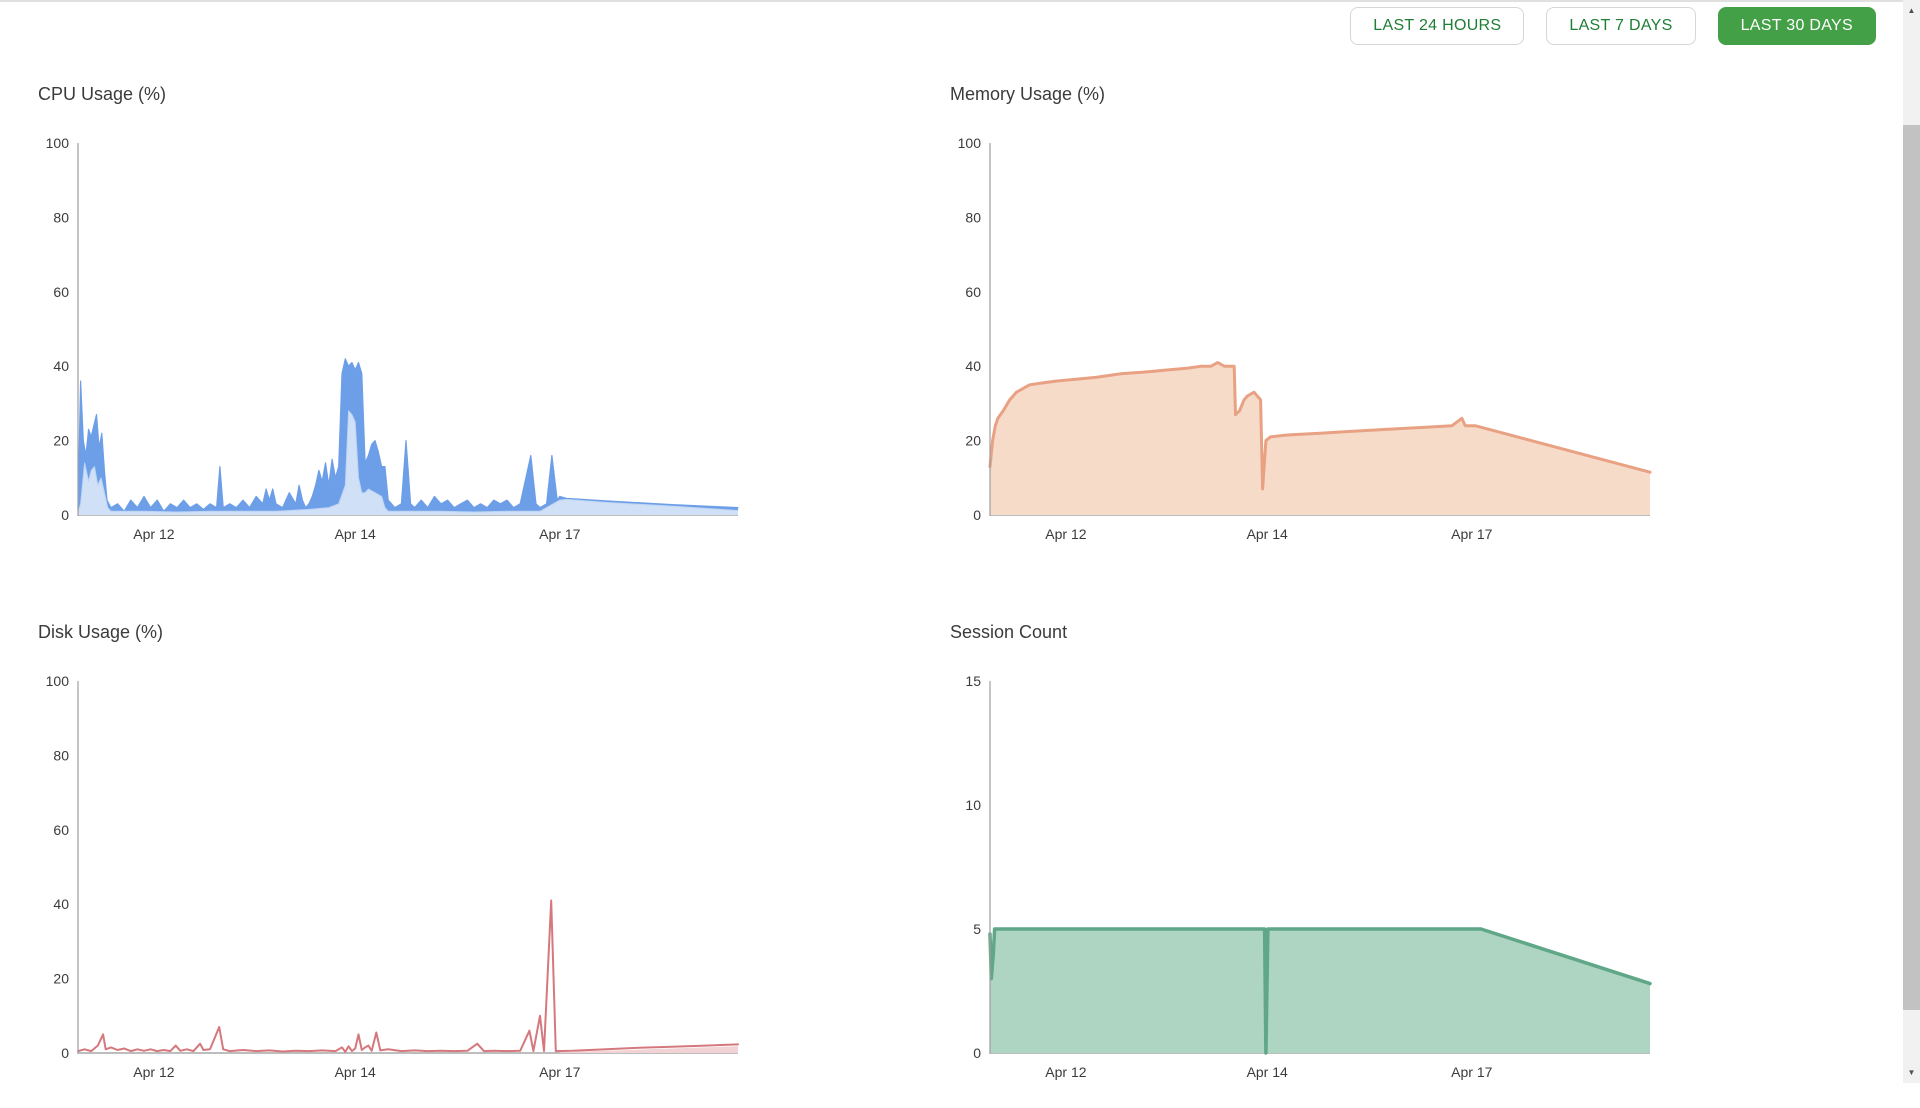 This screenshot has width=1920, height=1108. What do you see at coordinates (1911, 567) in the screenshot?
I see `scrollbar-thumb` at bounding box center [1911, 567].